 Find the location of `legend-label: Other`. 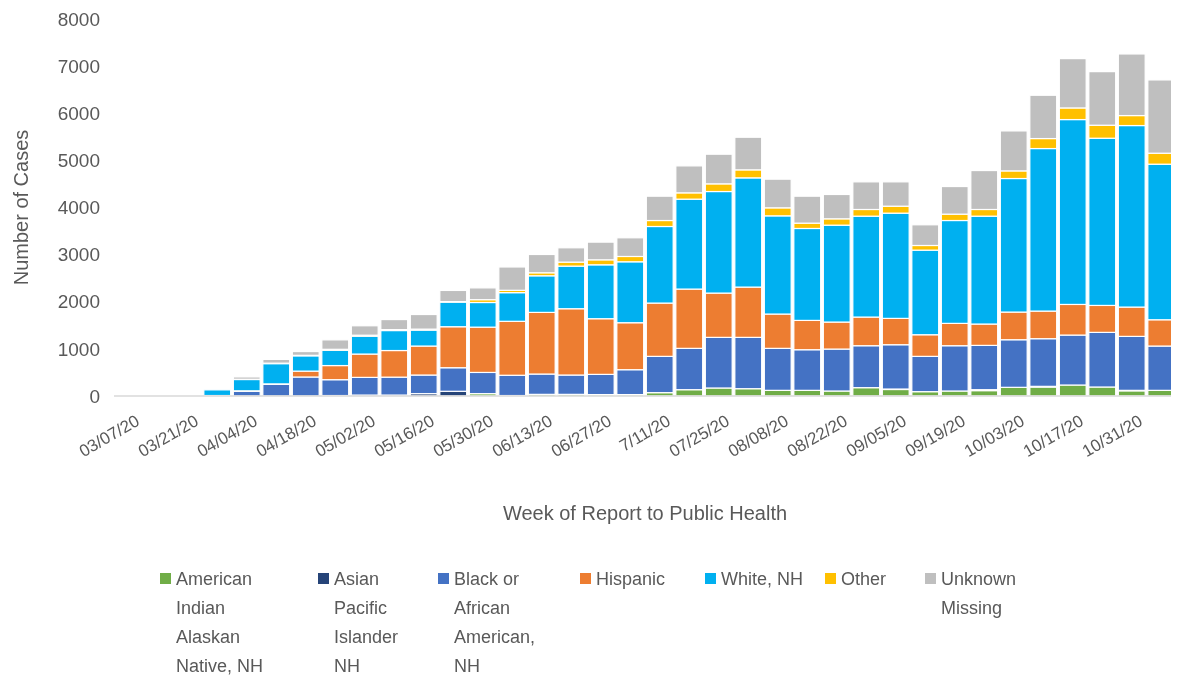

legend-label: Other is located at coordinates (864, 579).